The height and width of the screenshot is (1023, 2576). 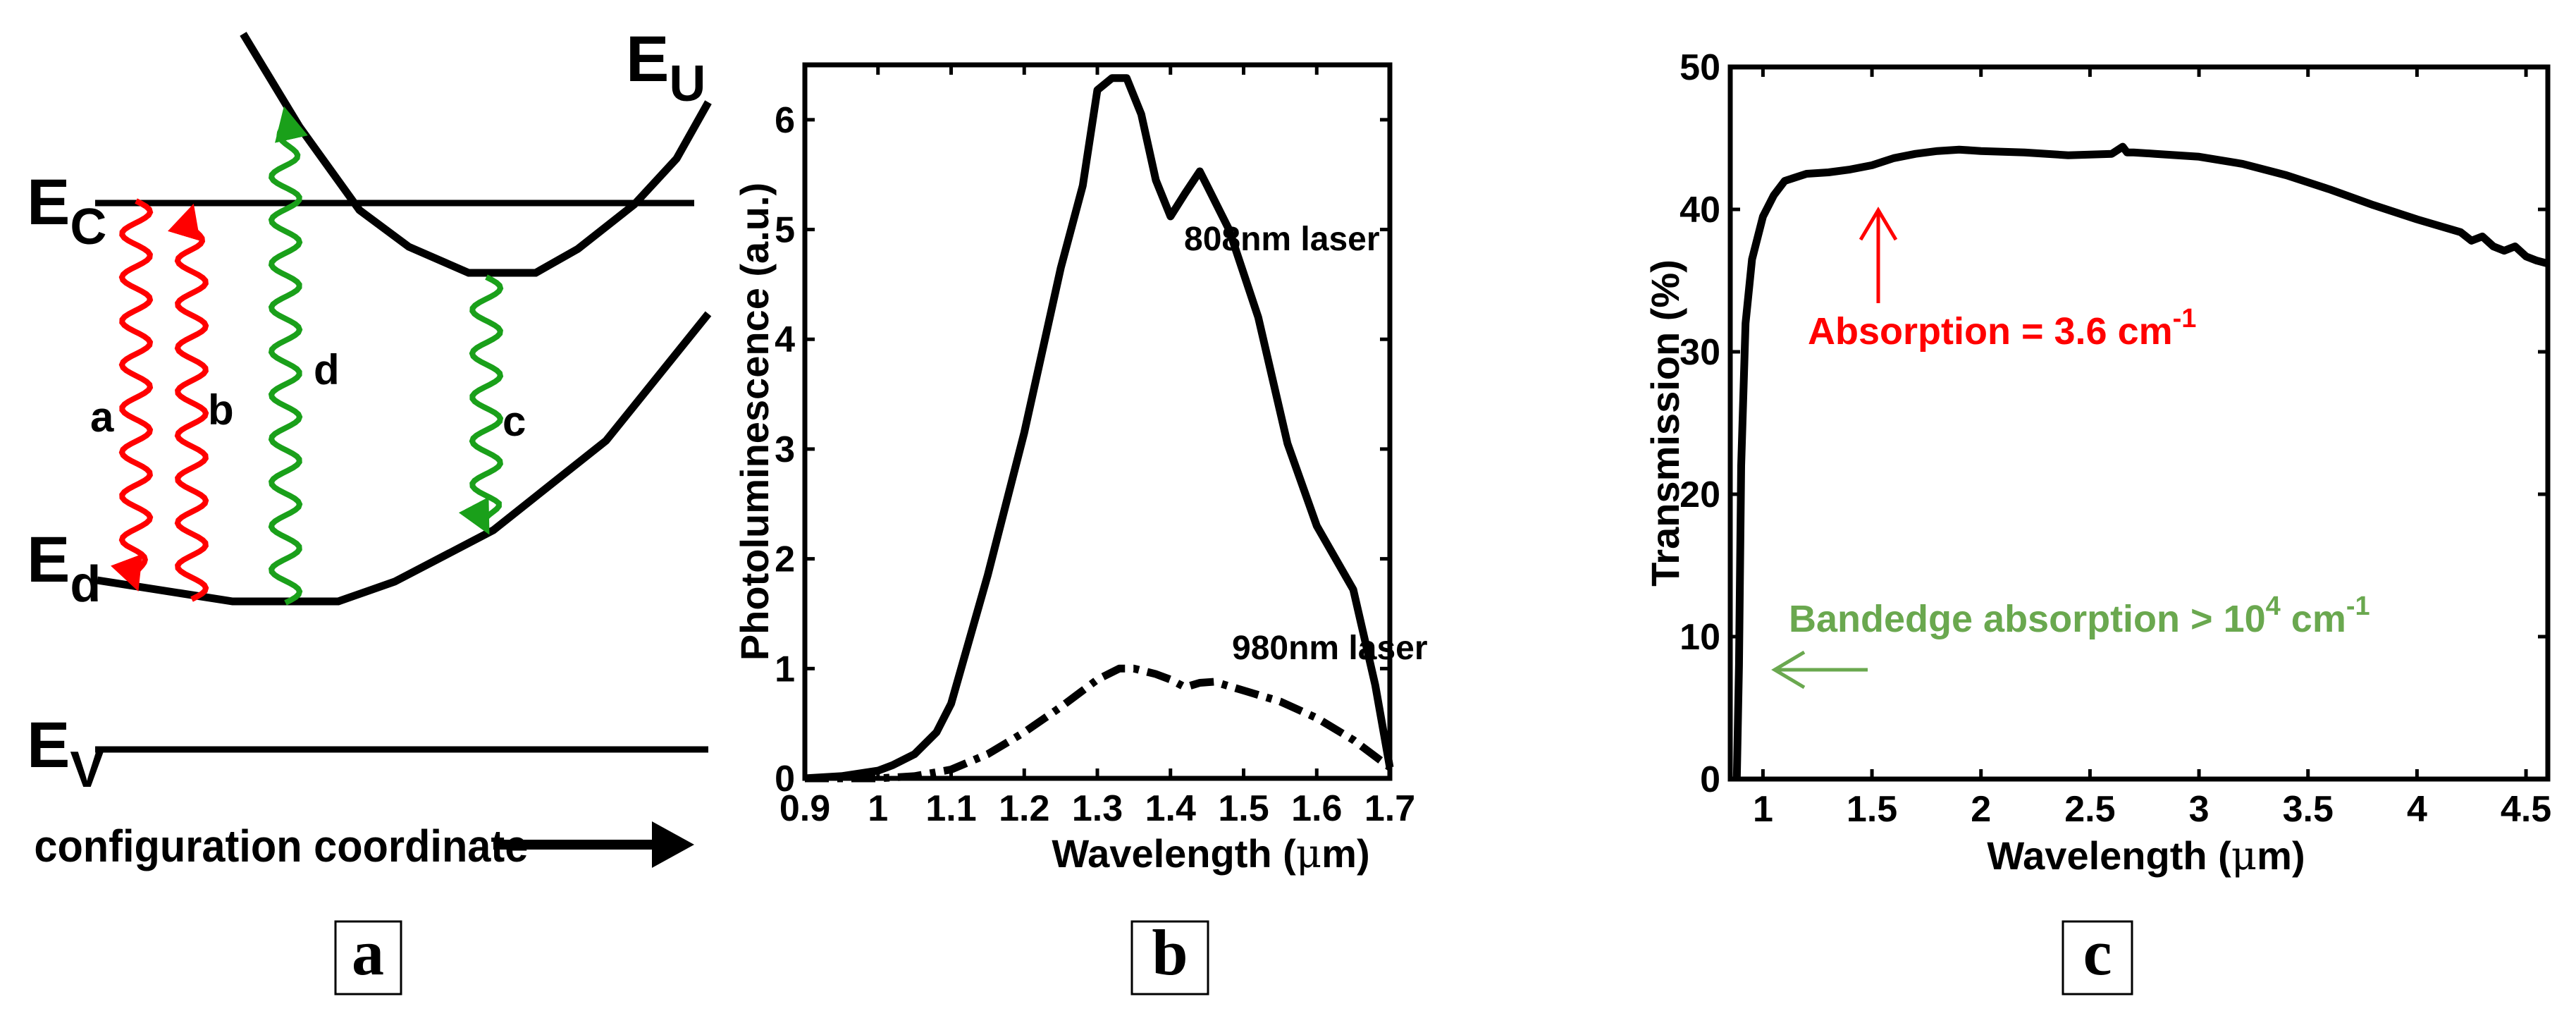 What do you see at coordinates (1317, 808) in the screenshot?
I see `xtick-label: 1.6` at bounding box center [1317, 808].